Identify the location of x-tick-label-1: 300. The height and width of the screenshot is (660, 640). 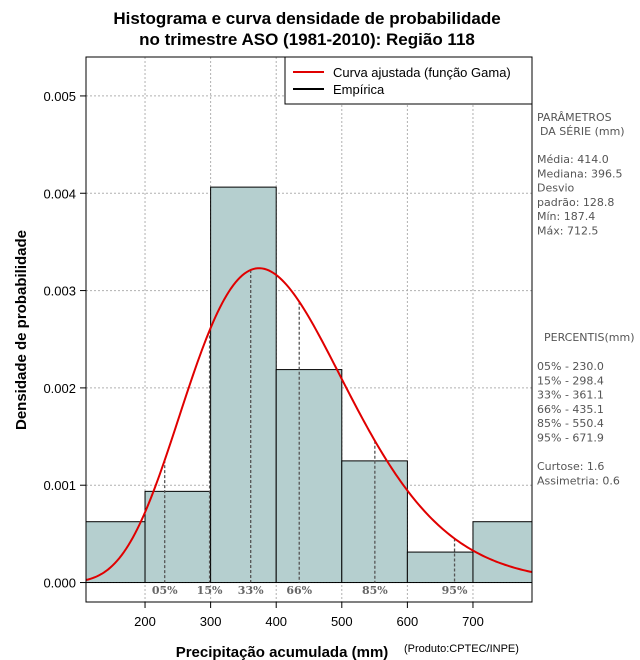
(211, 621).